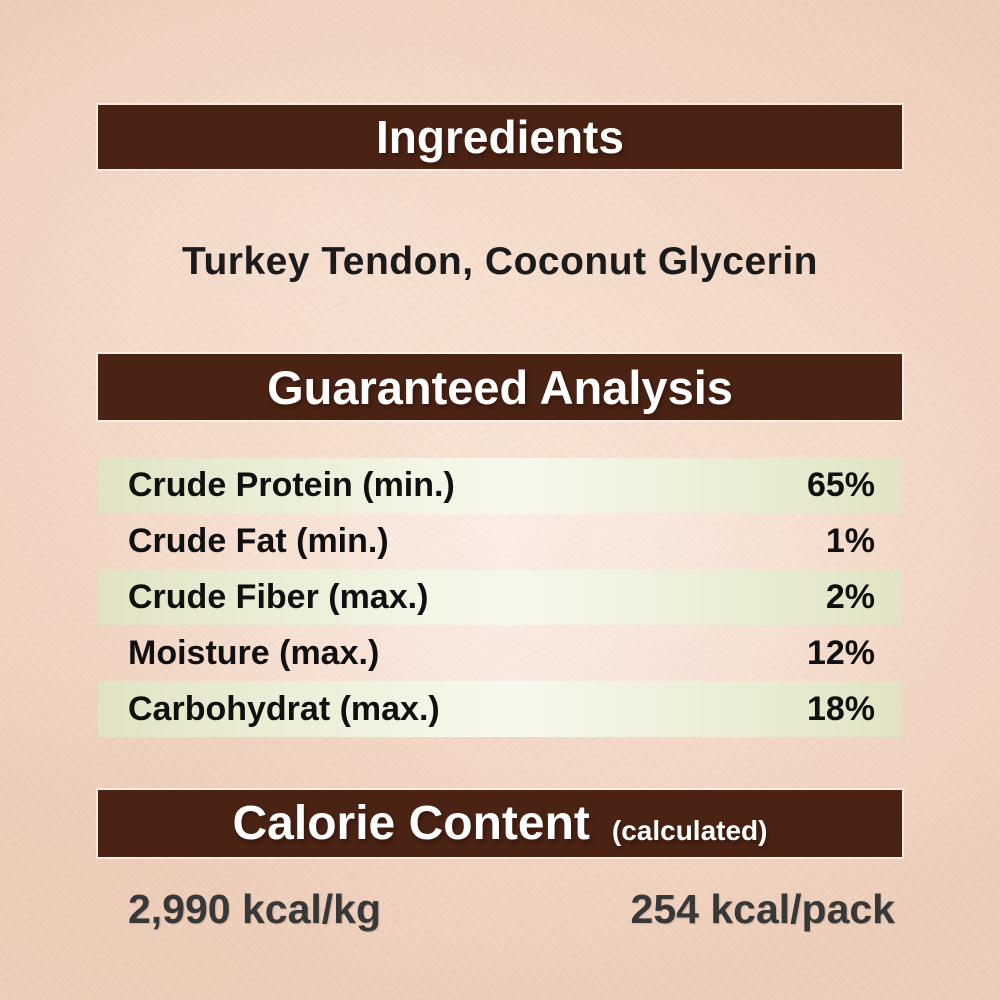  I want to click on guaranteed-analysis-title: Guaranteed Analysis, so click(500, 387).